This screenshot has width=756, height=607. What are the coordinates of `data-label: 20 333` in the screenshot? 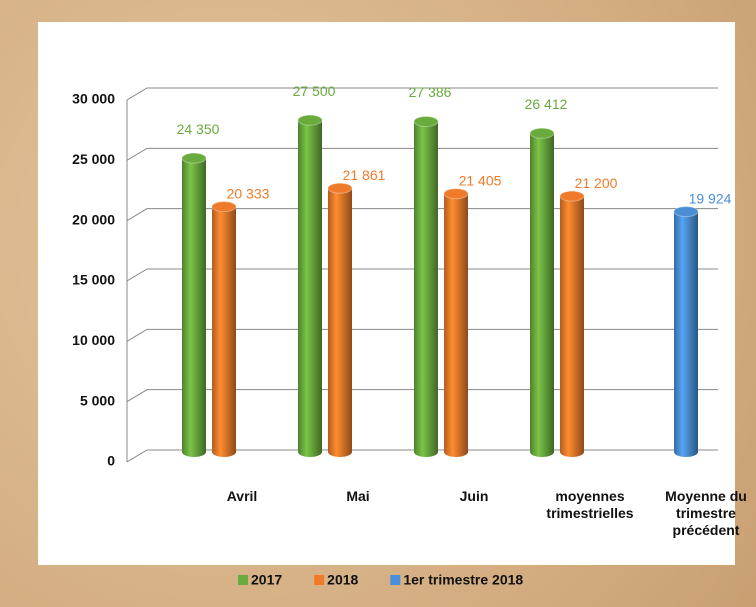 It's located at (248, 193).